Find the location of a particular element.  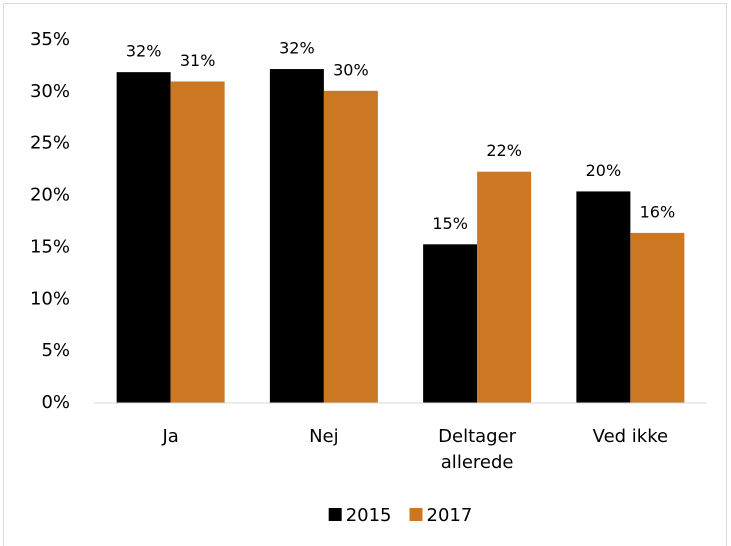

y-tick-label: 0% is located at coordinates (55, 402).